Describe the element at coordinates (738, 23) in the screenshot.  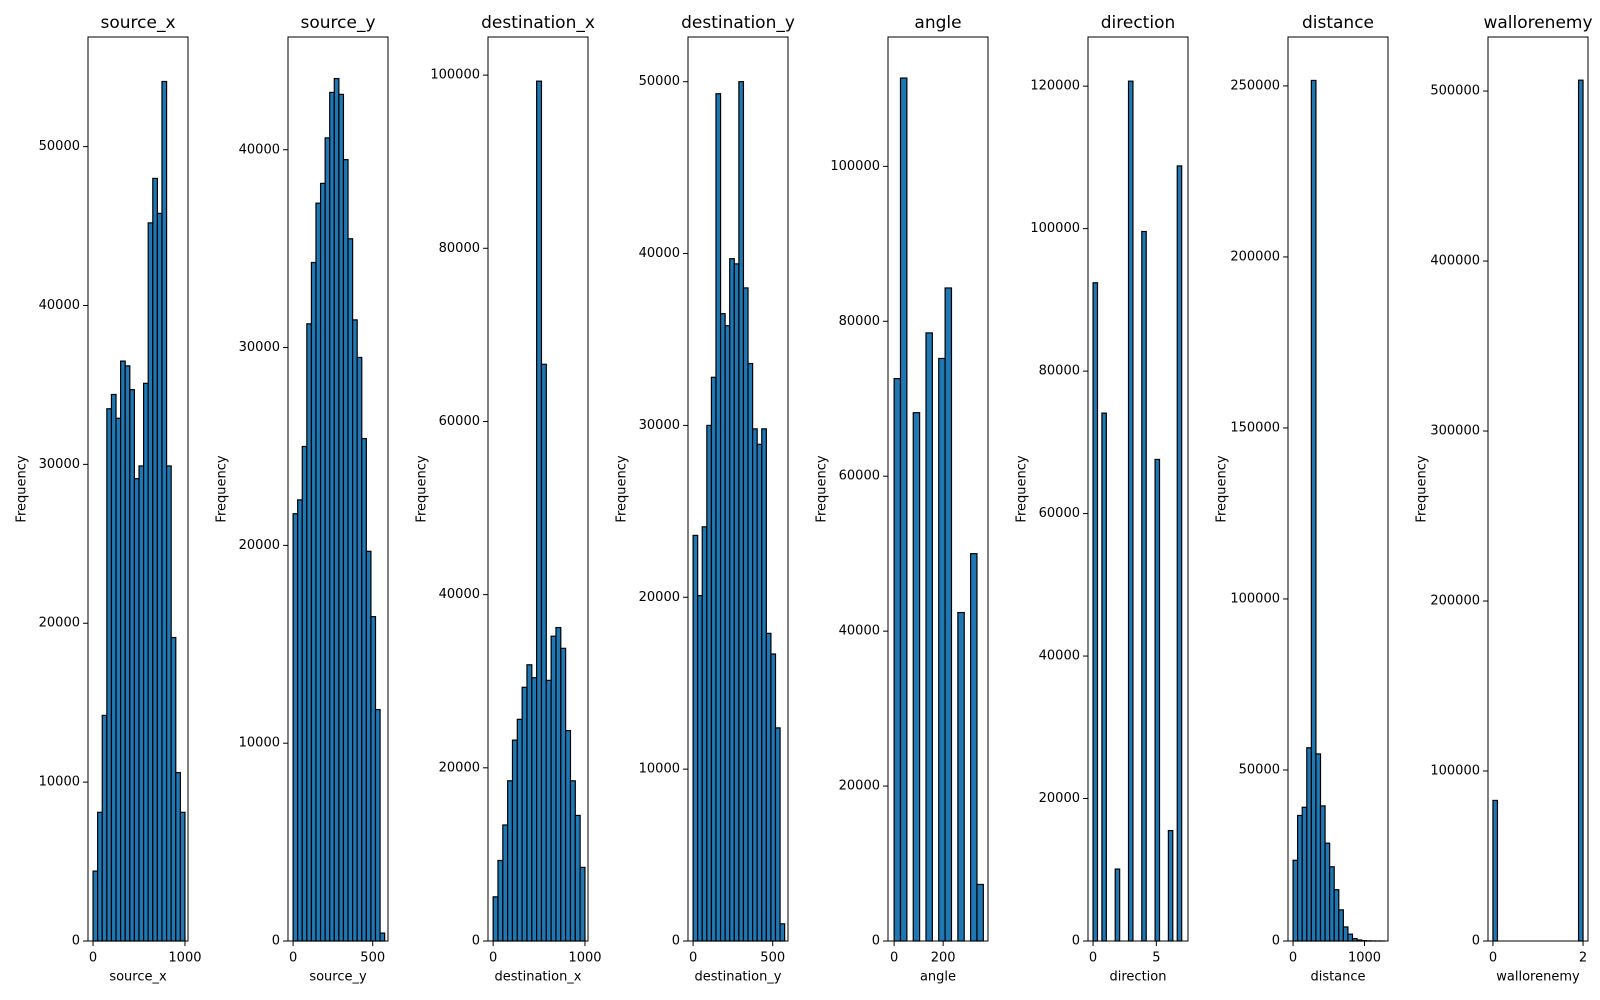
I see `axes-title: destination_y` at that location.